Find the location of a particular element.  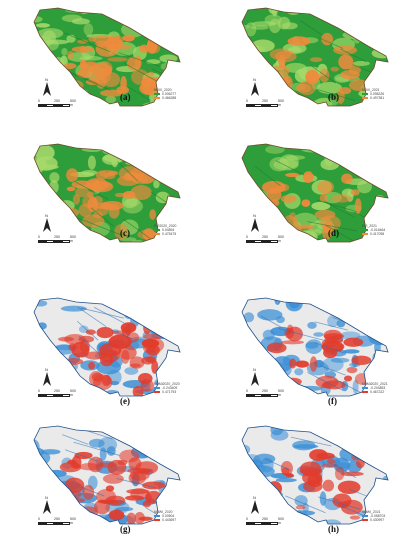

legend-value: -0.243409 is located at coordinates (170, 388).